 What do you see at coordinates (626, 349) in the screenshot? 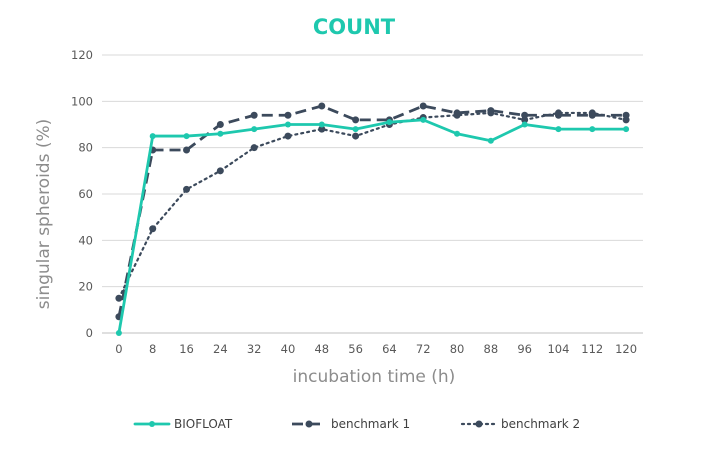
I see `x-tick-label-120: 120` at bounding box center [626, 349].